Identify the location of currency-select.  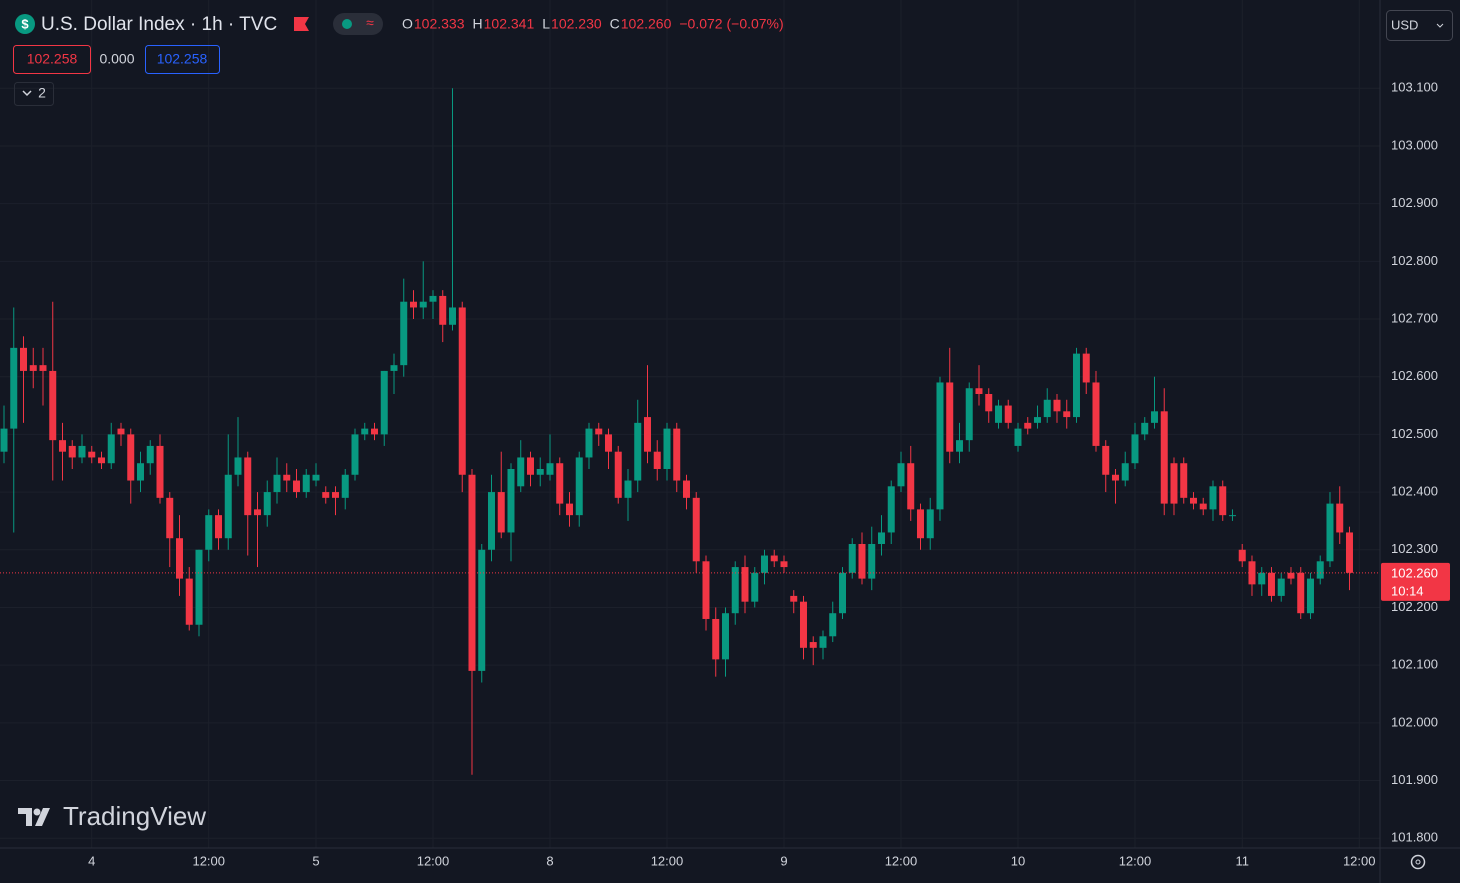
(1419, 25).